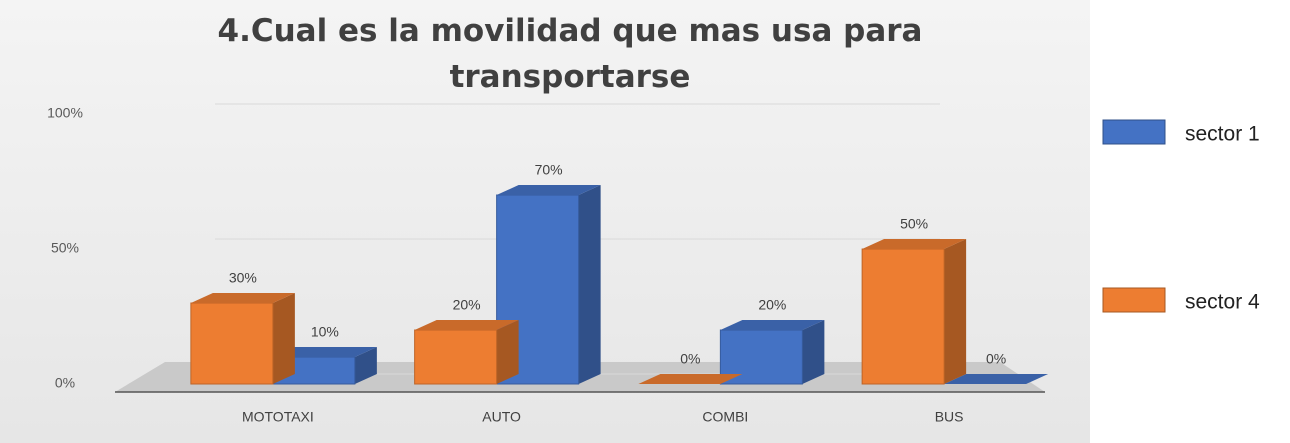 The image size is (1290, 443). I want to click on data-label: 10%, so click(325, 332).